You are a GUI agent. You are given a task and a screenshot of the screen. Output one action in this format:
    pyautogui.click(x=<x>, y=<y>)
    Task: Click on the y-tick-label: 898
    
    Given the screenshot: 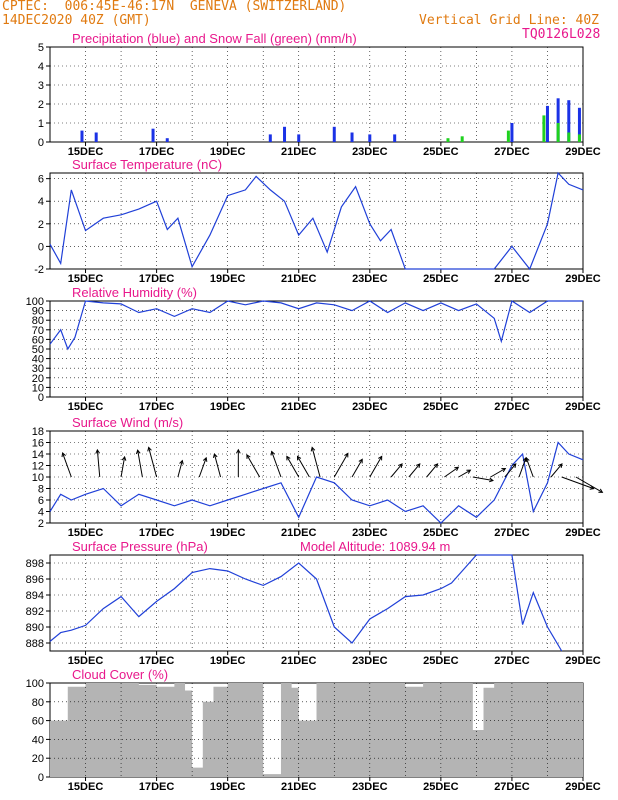 What is the action you would take?
    pyautogui.click(x=35, y=564)
    